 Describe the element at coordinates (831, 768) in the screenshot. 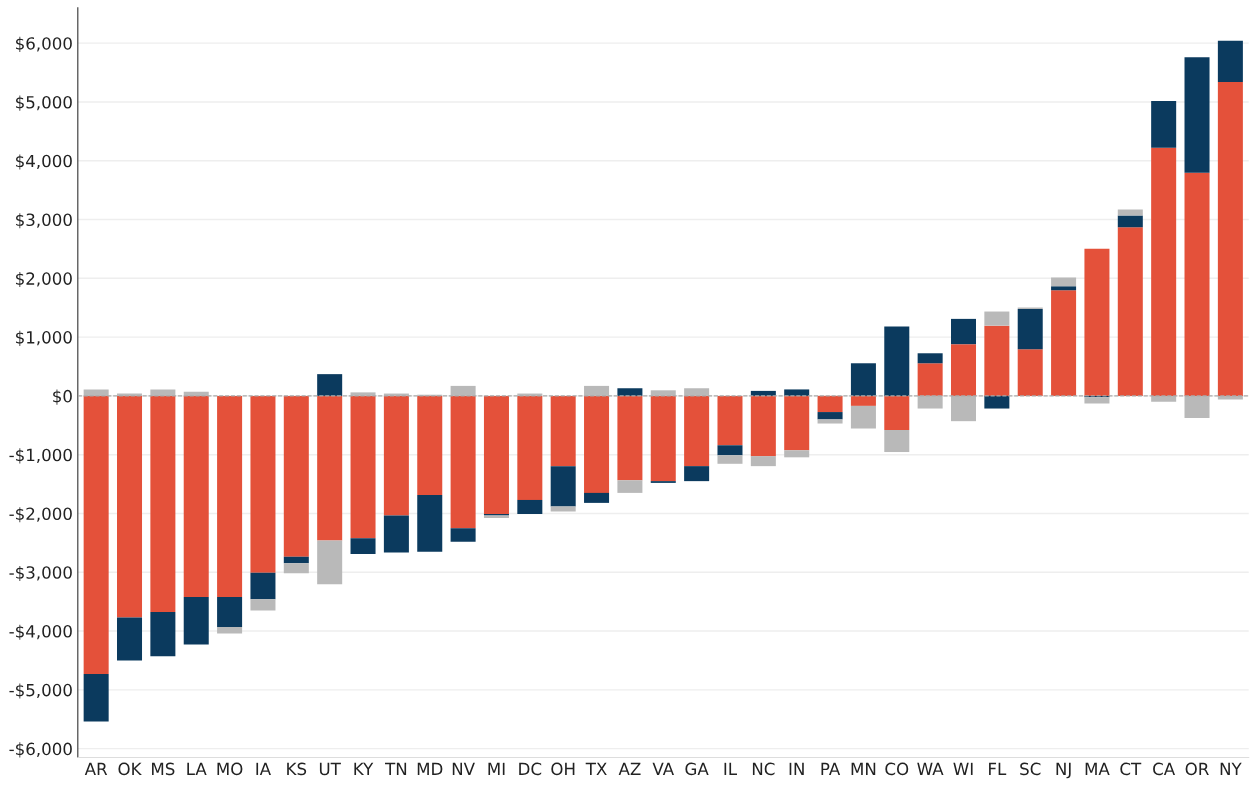

I see `x-tick-label: PA` at that location.